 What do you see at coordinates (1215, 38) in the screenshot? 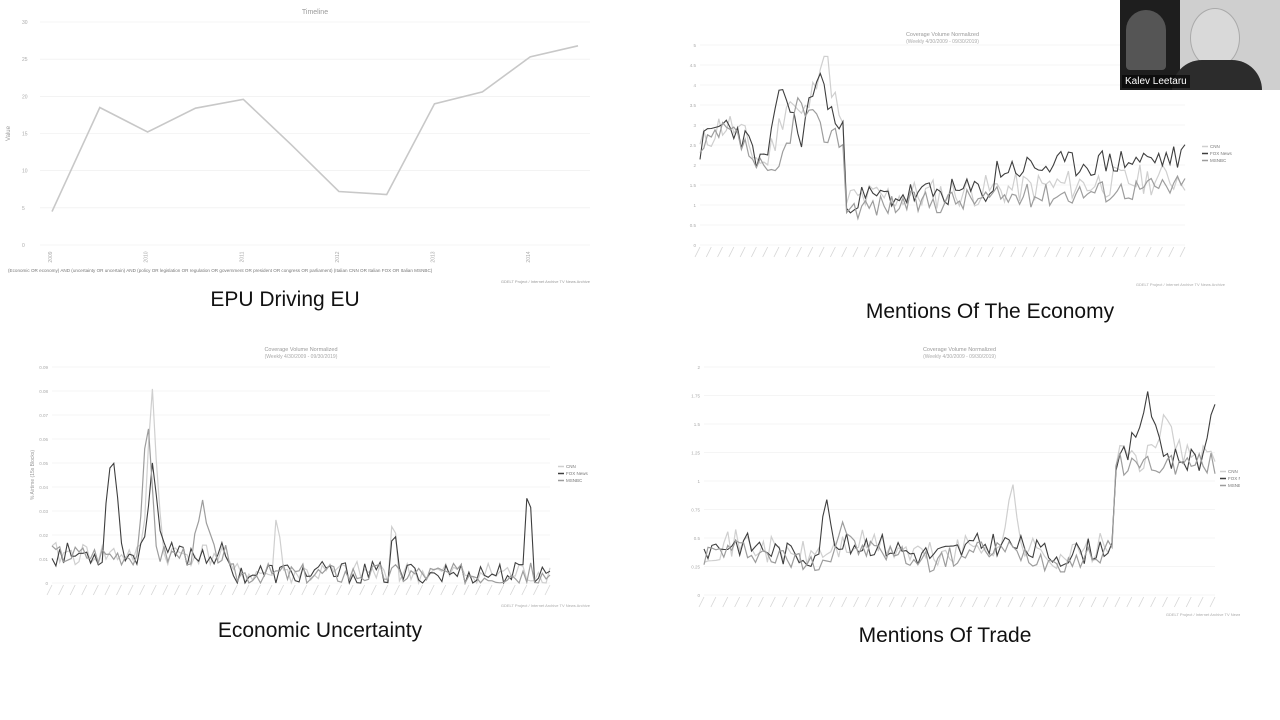
I see `webcam-person-head` at bounding box center [1215, 38].